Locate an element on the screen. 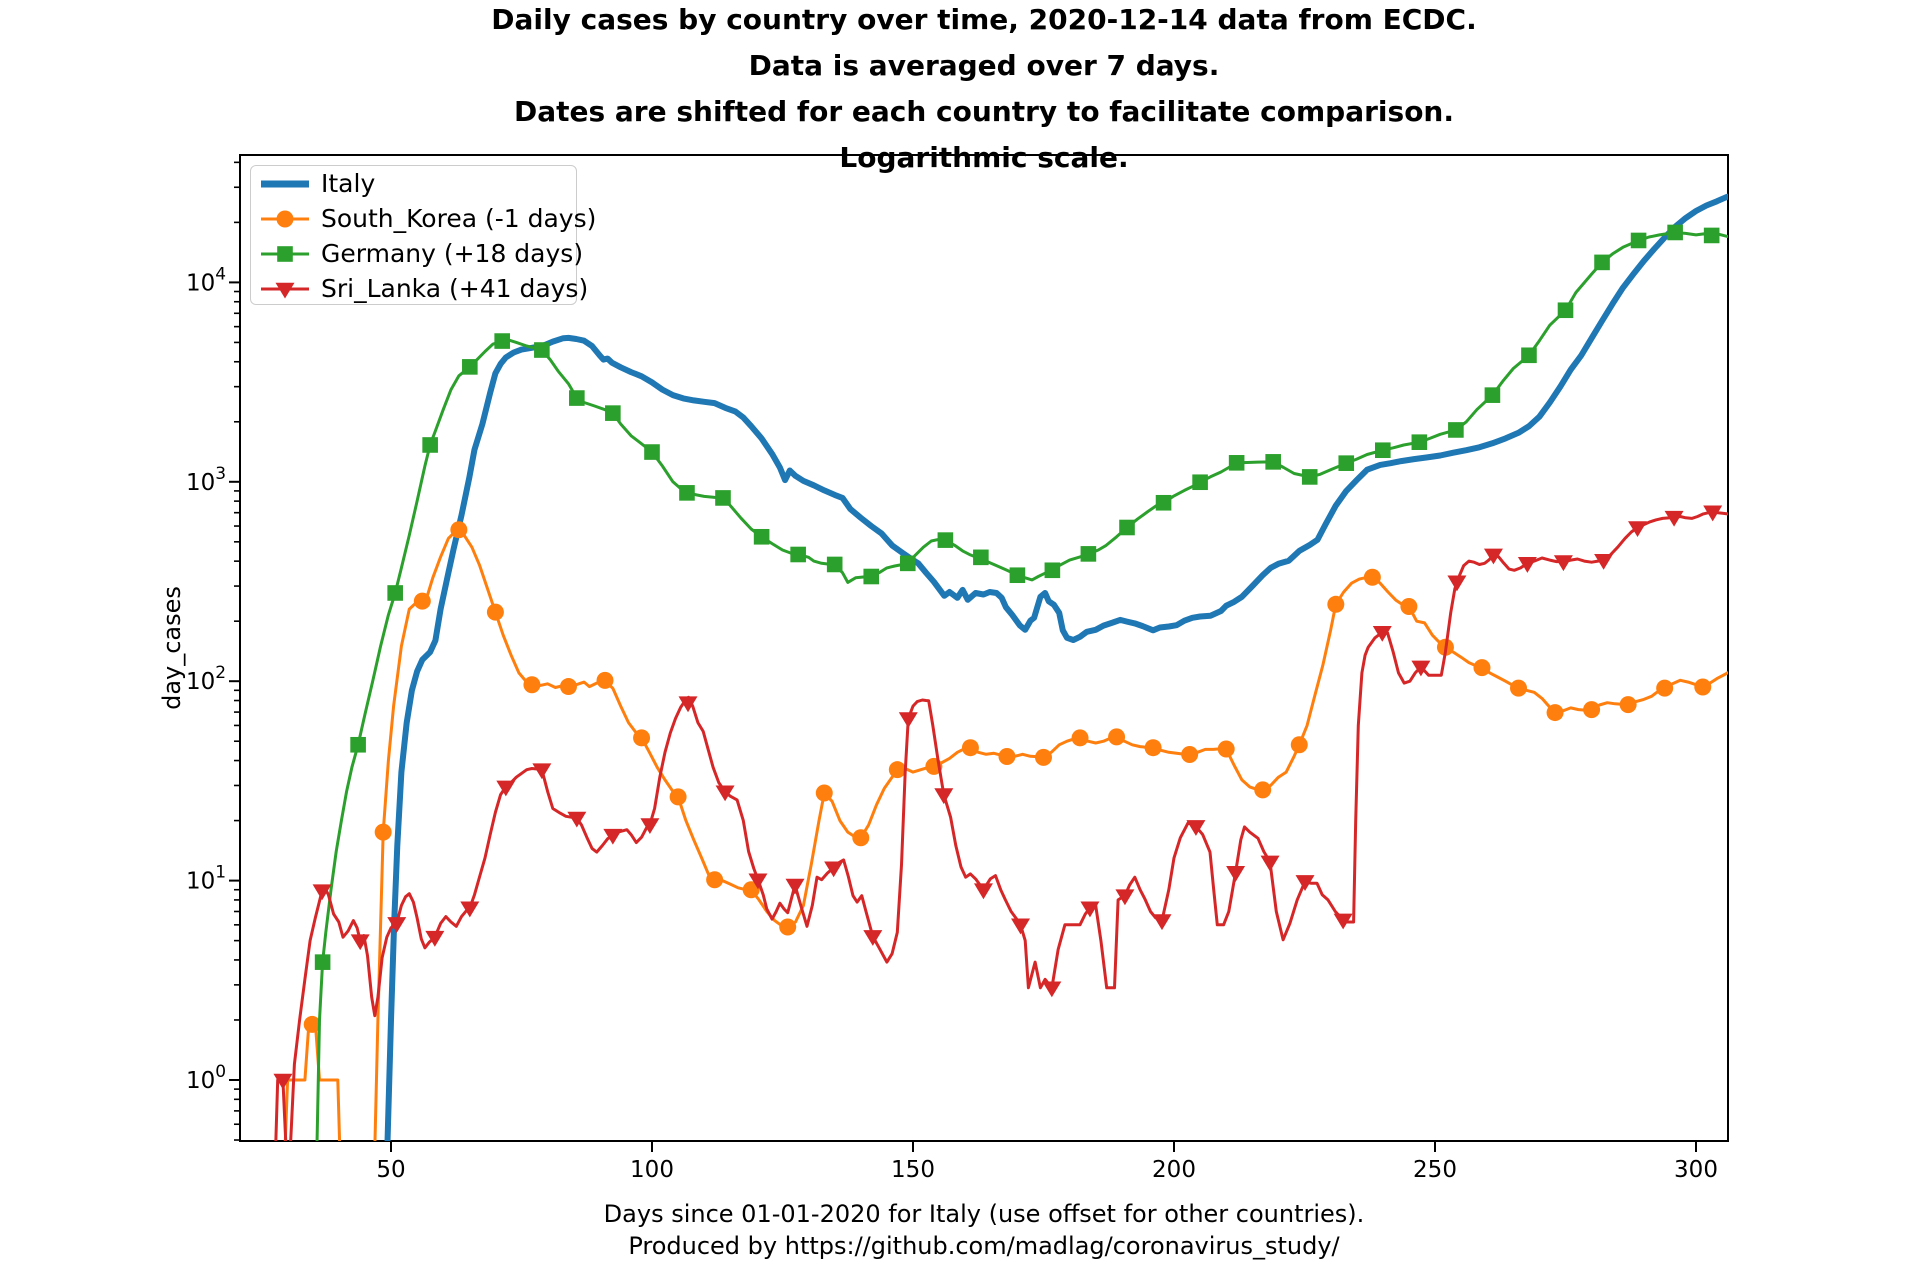  legend-item-germany: Germany (+18 days) is located at coordinates (421, 253).